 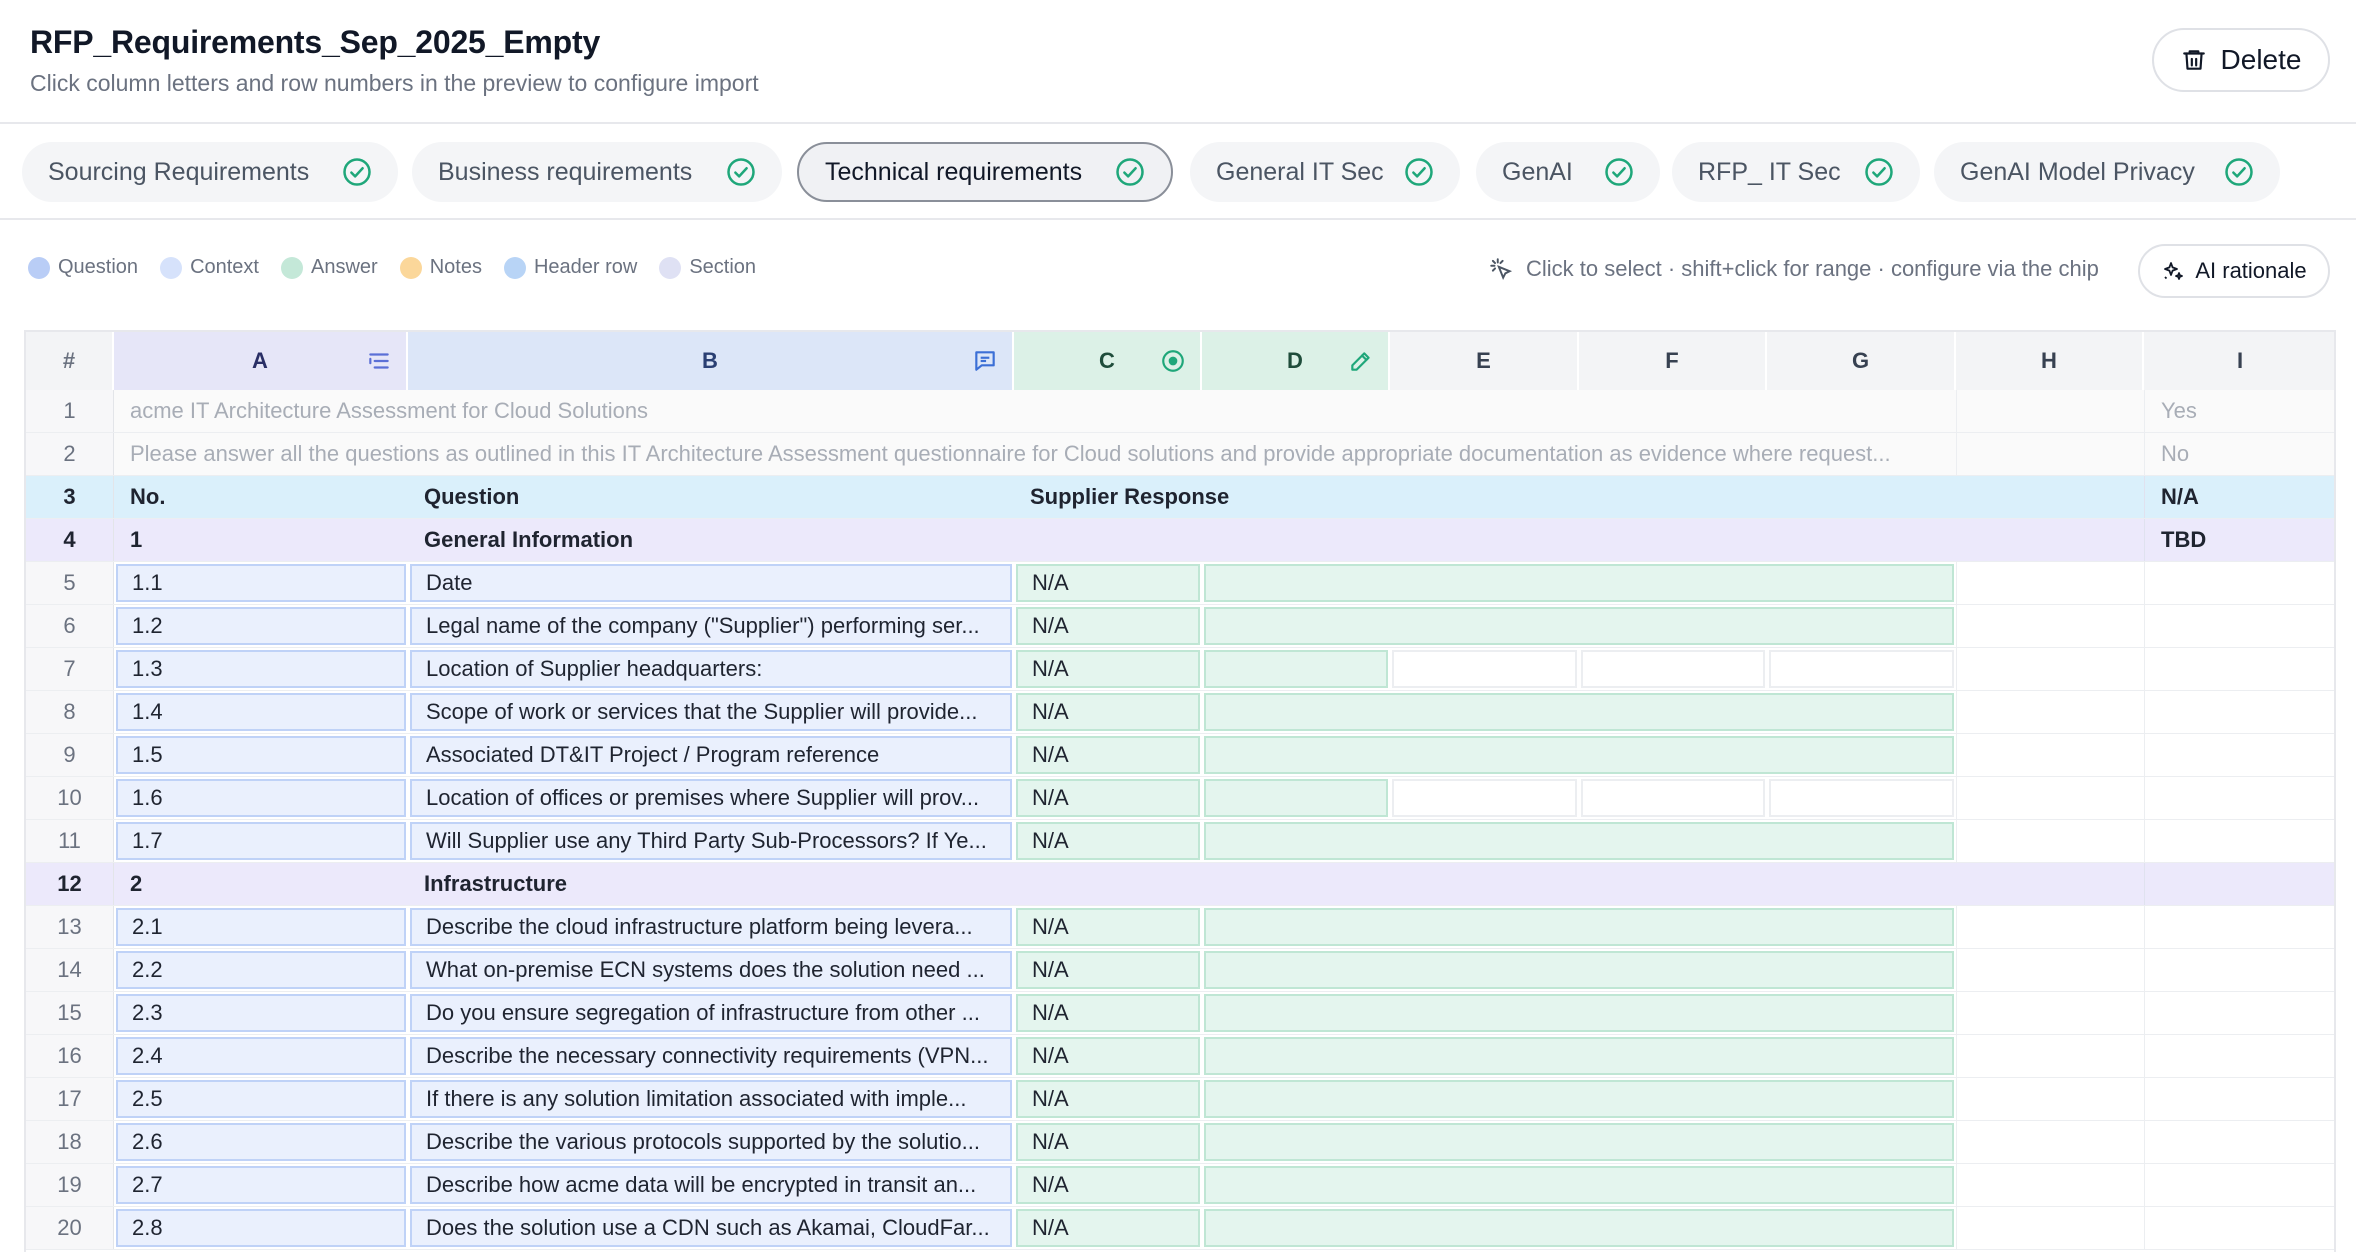 I want to click on message-square-icon, so click(x=985, y=361).